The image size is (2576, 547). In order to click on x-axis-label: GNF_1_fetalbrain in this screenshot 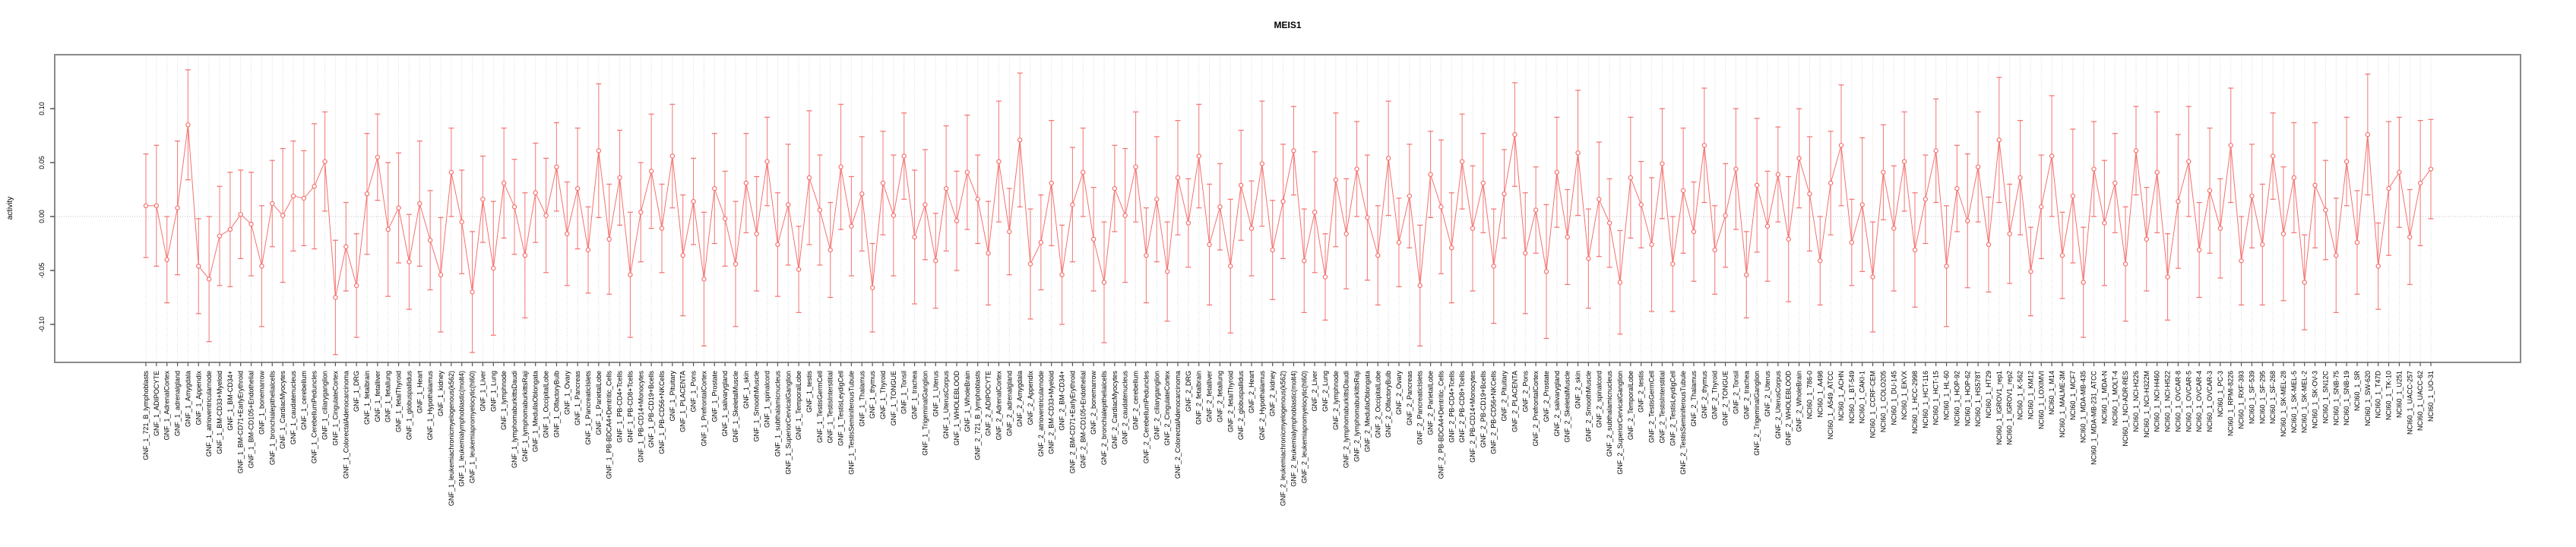, I will do `click(367, 398)`.